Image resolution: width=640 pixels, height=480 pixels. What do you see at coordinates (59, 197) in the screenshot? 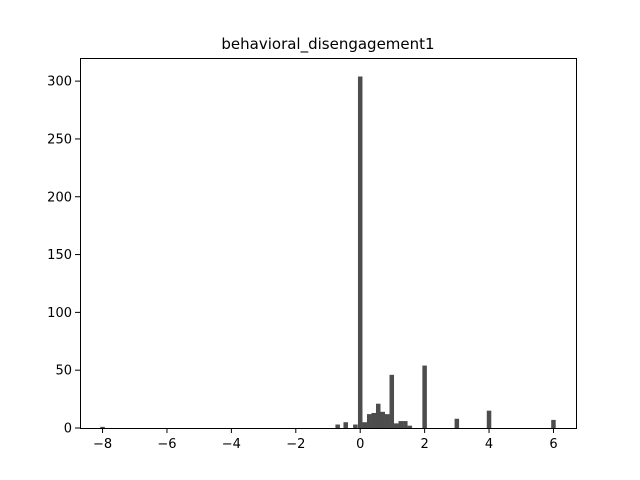
I see `y-tick-label: 200` at bounding box center [59, 197].